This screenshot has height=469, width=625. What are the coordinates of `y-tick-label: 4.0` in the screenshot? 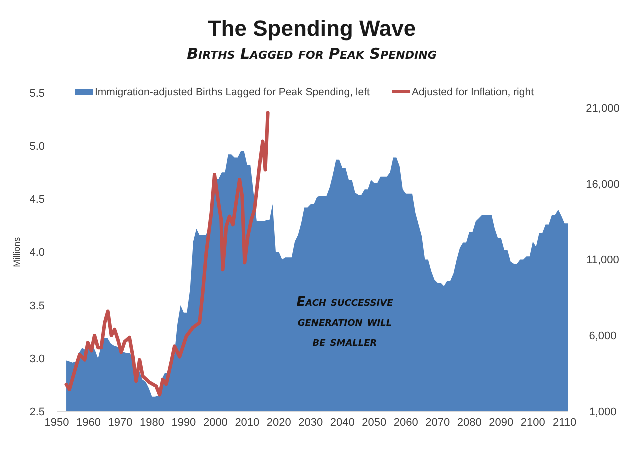 It's located at (37, 253).